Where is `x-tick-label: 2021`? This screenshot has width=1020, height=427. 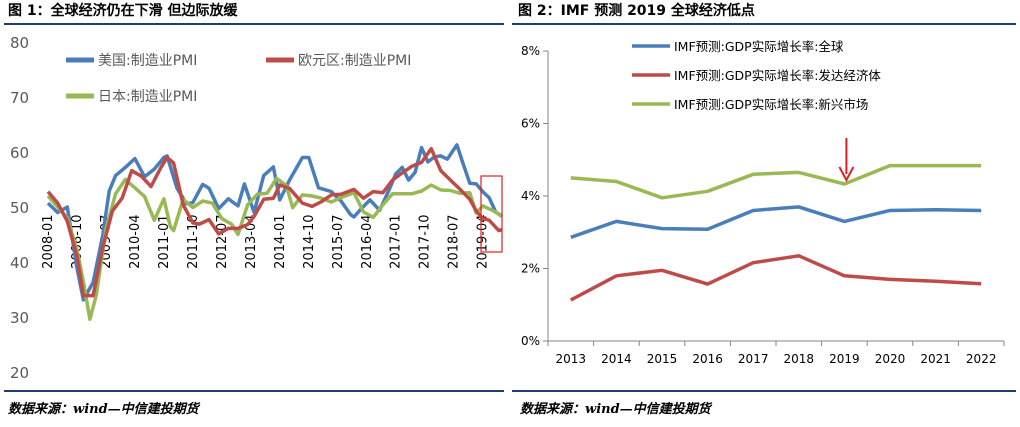
x-tick-label: 2021 is located at coordinates (935, 359).